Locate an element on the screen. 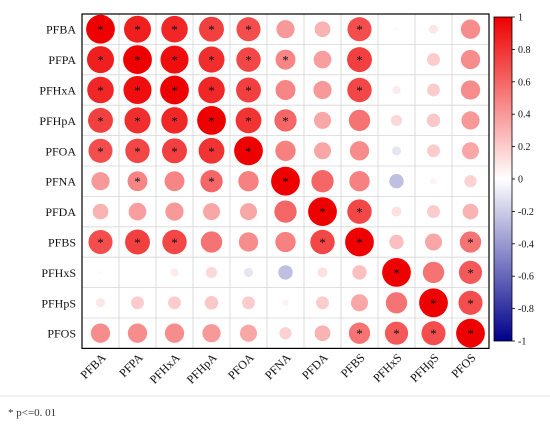  colorbar-tick-label: 0.8 is located at coordinates (524, 50).